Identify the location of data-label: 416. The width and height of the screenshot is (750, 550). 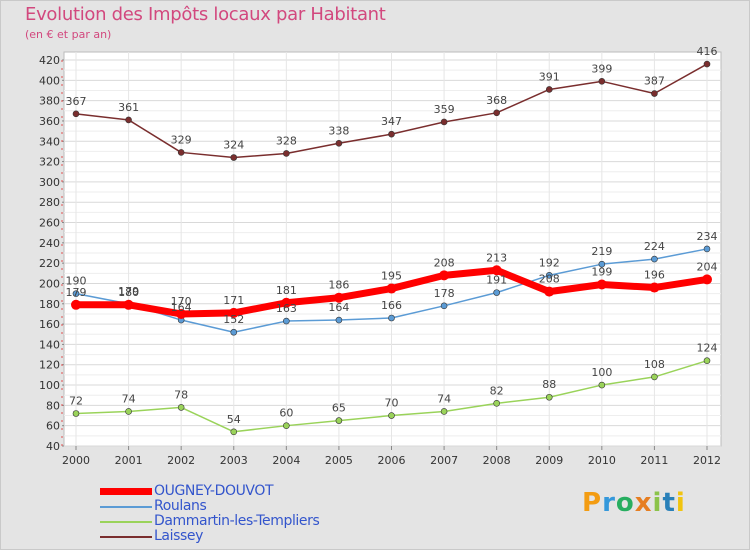
(707, 51).